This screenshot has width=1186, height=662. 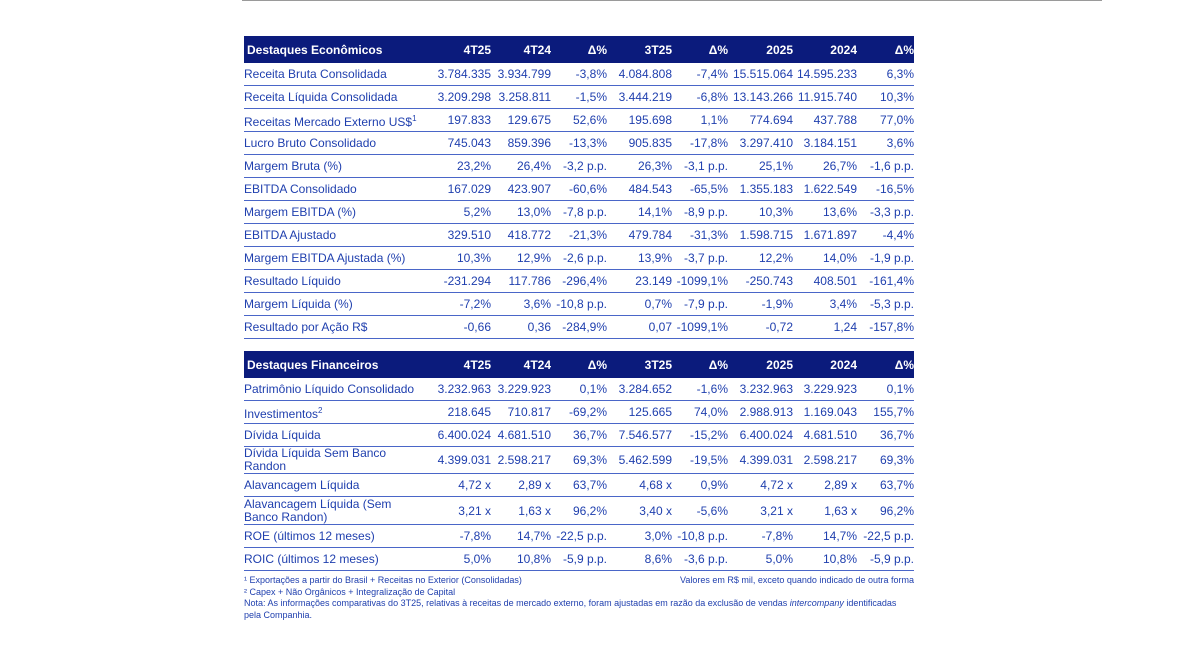 I want to click on cell-value: -0,66, so click(x=459, y=327).